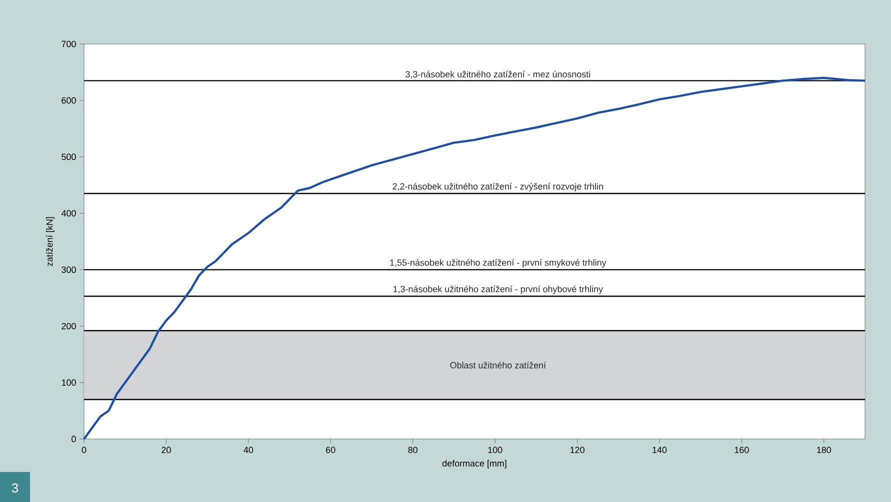 Image resolution: width=891 pixels, height=502 pixels. Describe the element at coordinates (741, 450) in the screenshot. I see `x-tick-label: 160` at that location.